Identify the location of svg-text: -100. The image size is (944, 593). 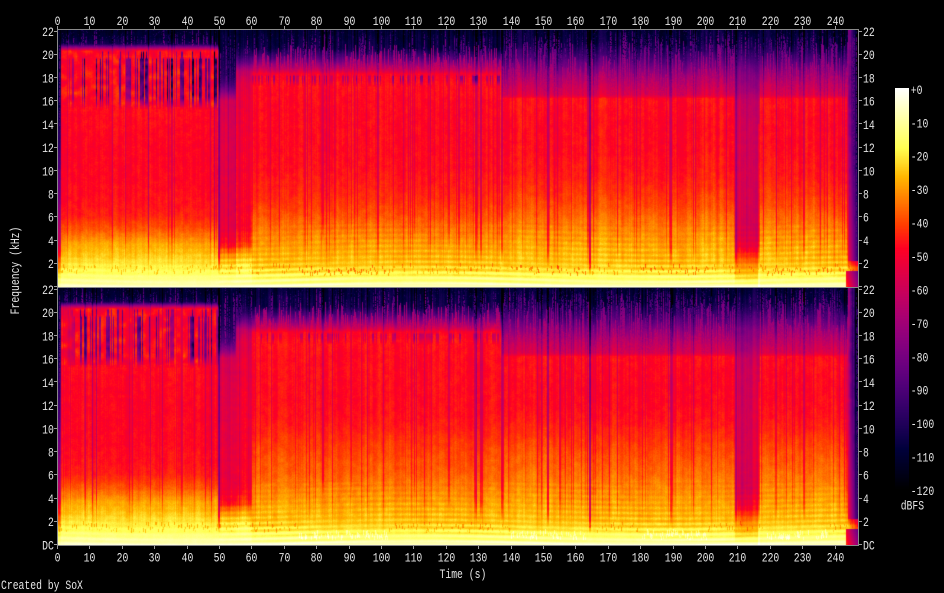
(922, 424).